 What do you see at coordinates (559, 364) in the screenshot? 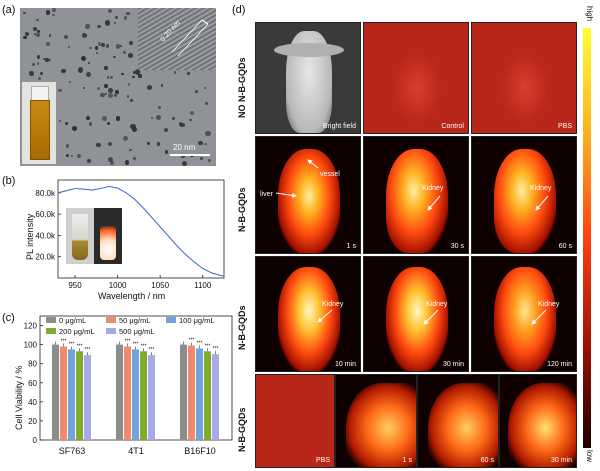
I see `time-label-120min: 120 min` at bounding box center [559, 364].